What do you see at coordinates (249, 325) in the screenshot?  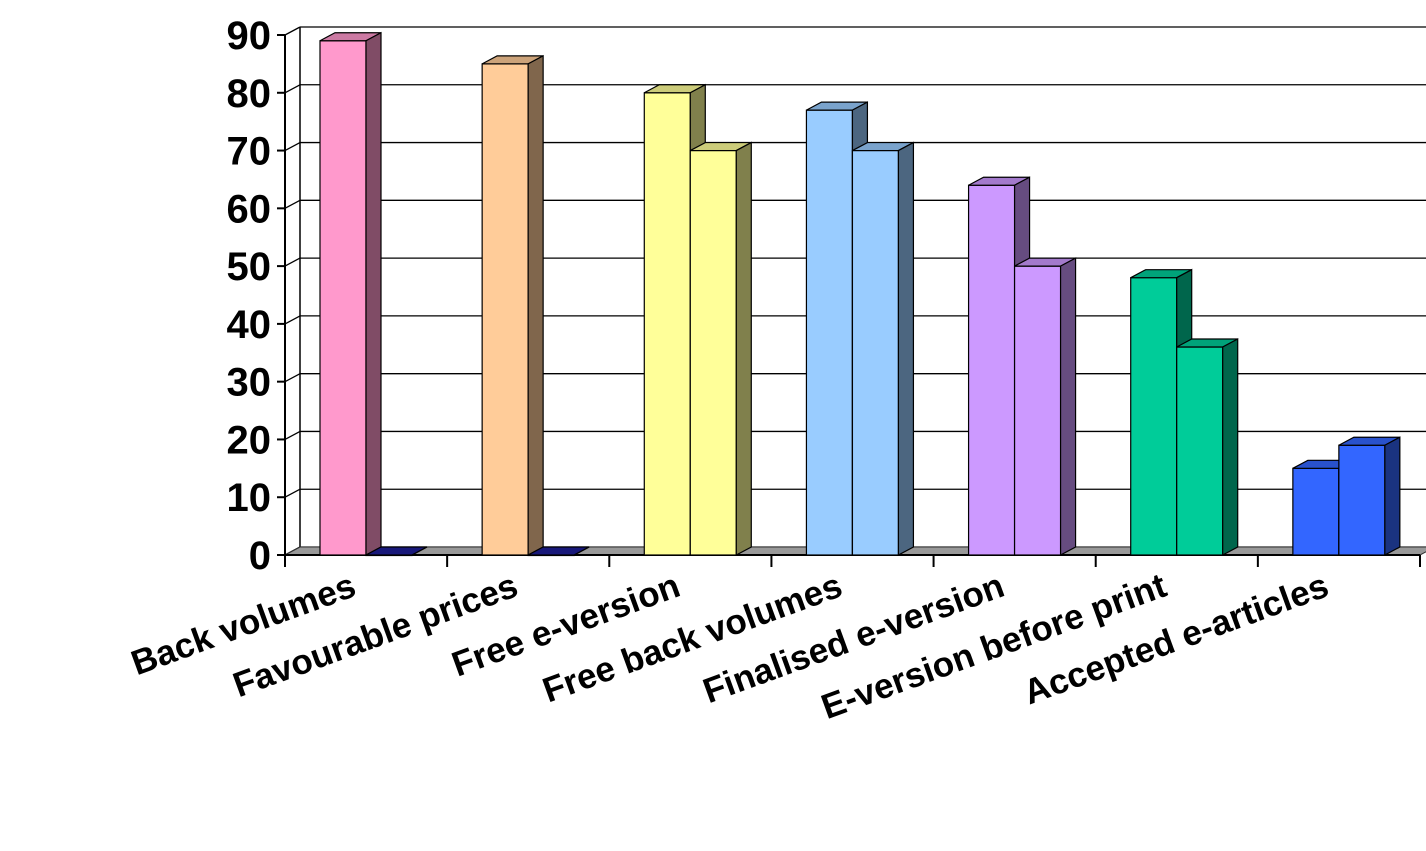 I see `y-tick-label: 40` at bounding box center [249, 325].